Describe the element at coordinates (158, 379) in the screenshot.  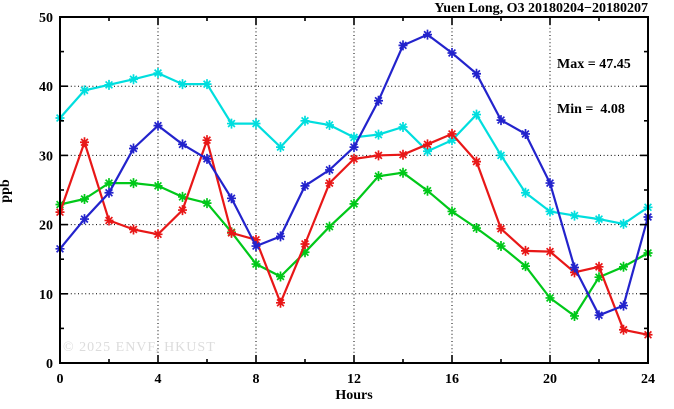
I see `x-tick-label: 4` at that location.